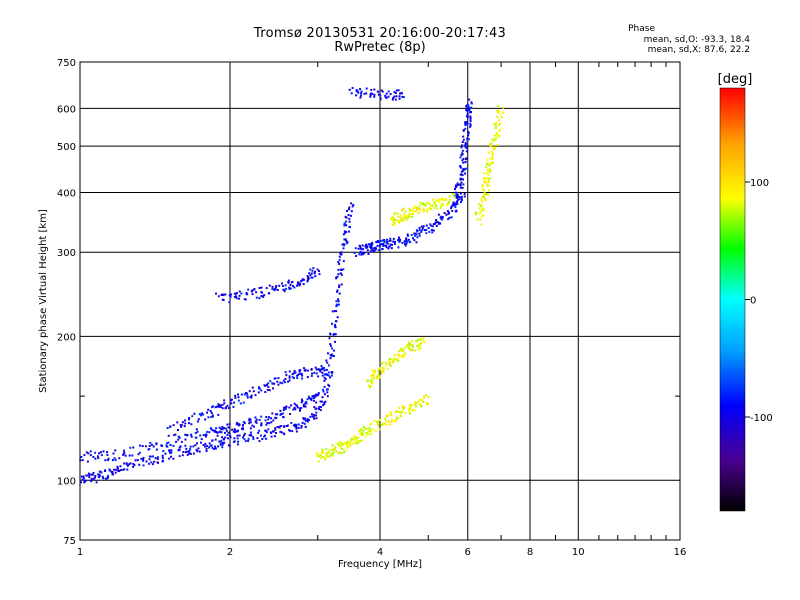  I want to click on colorbar-gradient, so click(732, 299).